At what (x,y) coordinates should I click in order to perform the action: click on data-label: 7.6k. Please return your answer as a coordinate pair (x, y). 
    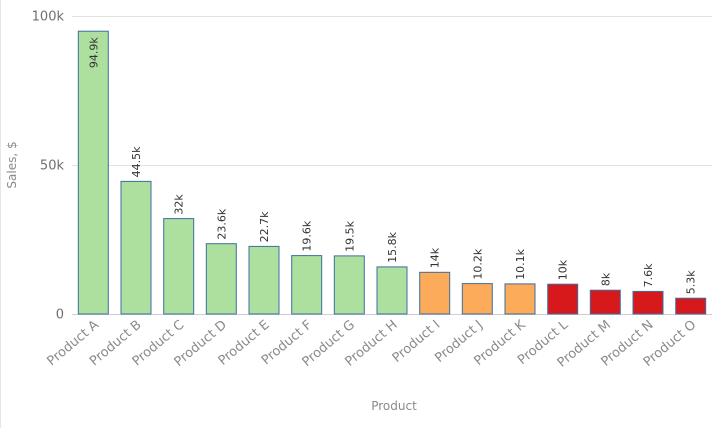
    Looking at the image, I should click on (648, 275).